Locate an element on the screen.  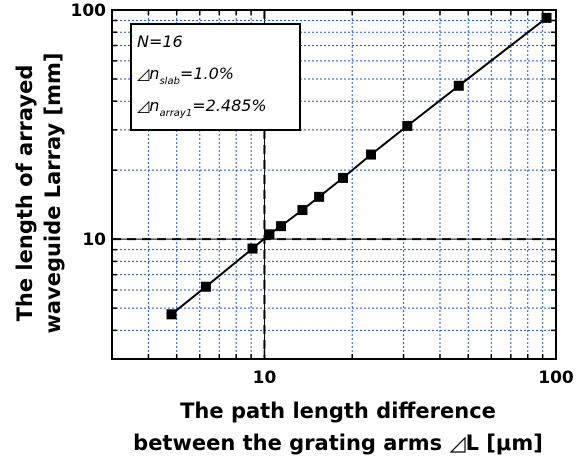
x-tick-label: 10 is located at coordinates (265, 378).